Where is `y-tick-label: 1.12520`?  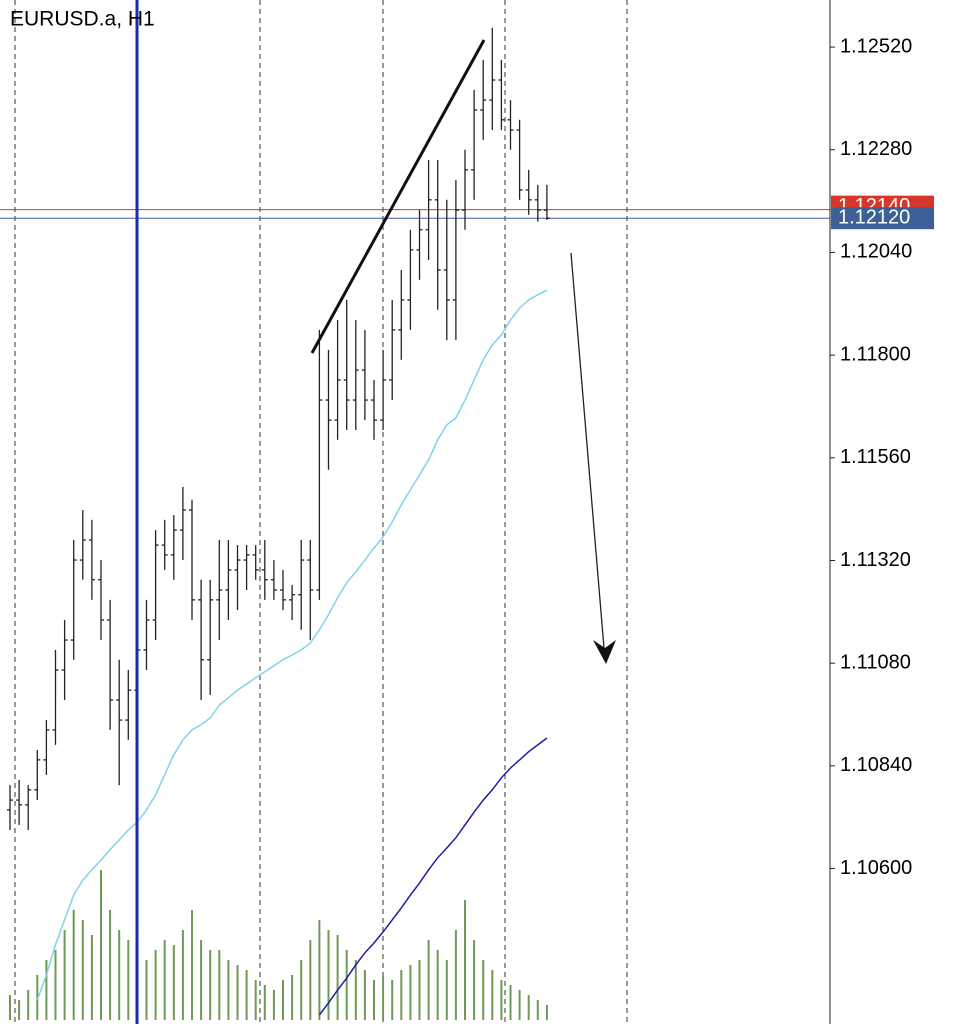 y-tick-label: 1.12520 is located at coordinates (876, 46).